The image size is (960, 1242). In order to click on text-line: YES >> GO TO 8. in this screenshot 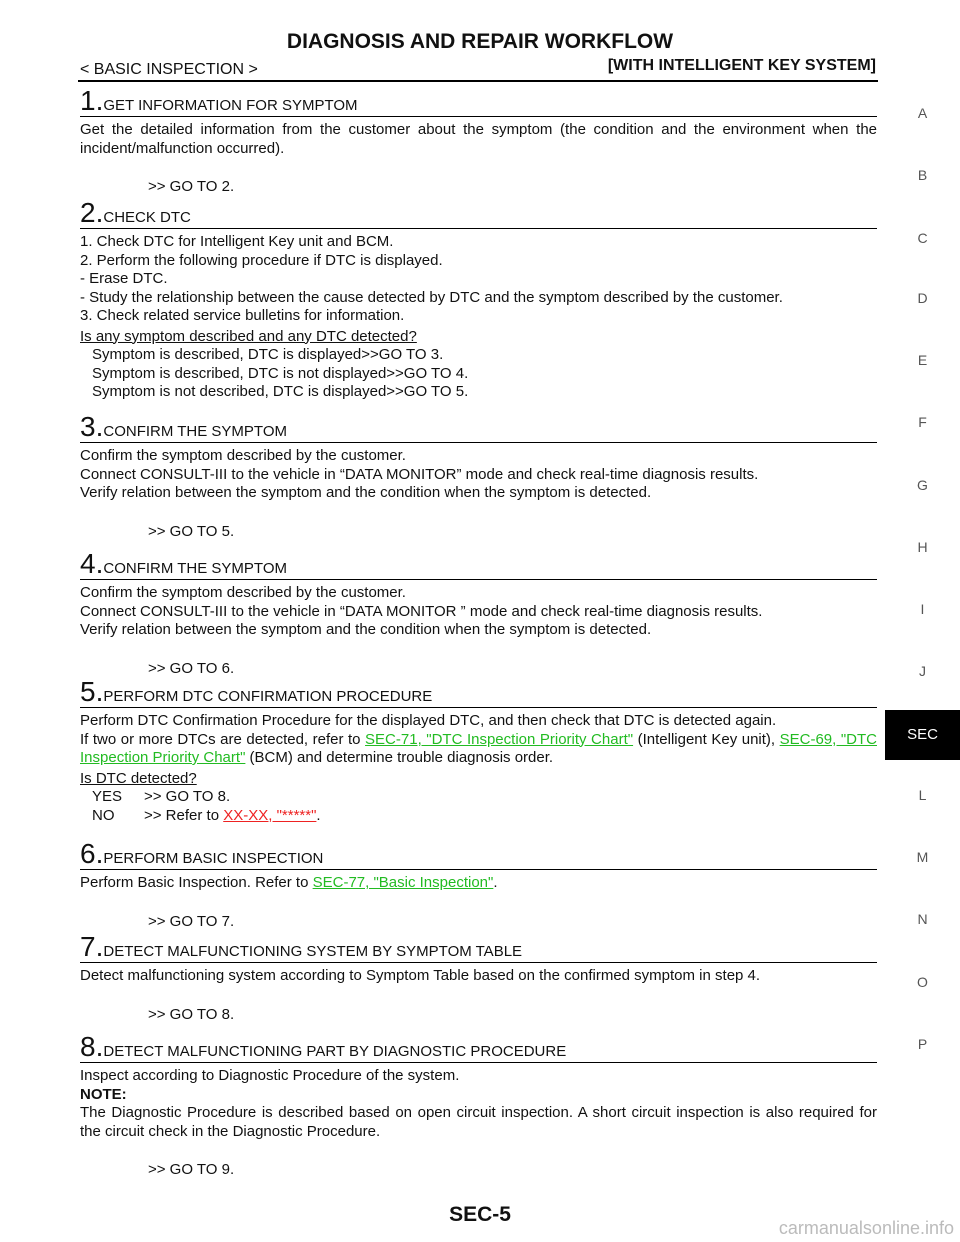, I will do `click(478, 797)`.